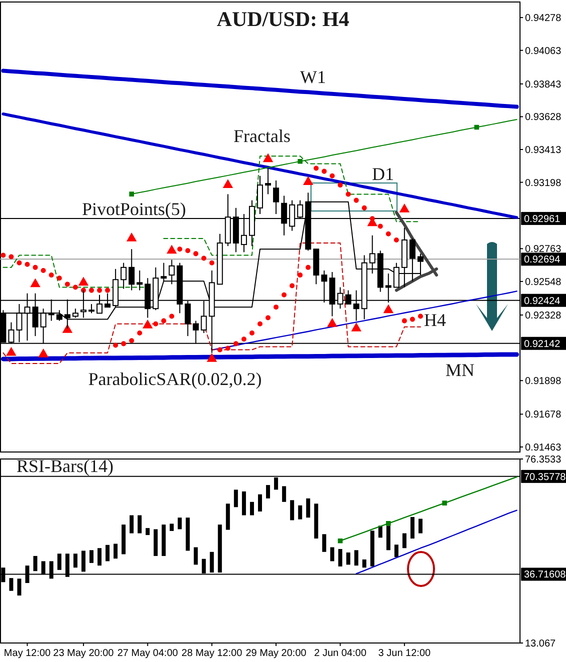  I want to click on ref-line-label: 0.92142, so click(542, 344).